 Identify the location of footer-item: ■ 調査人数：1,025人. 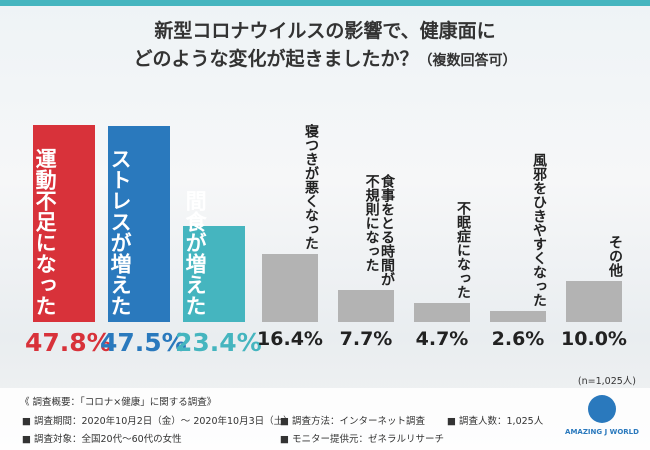
(495, 421).